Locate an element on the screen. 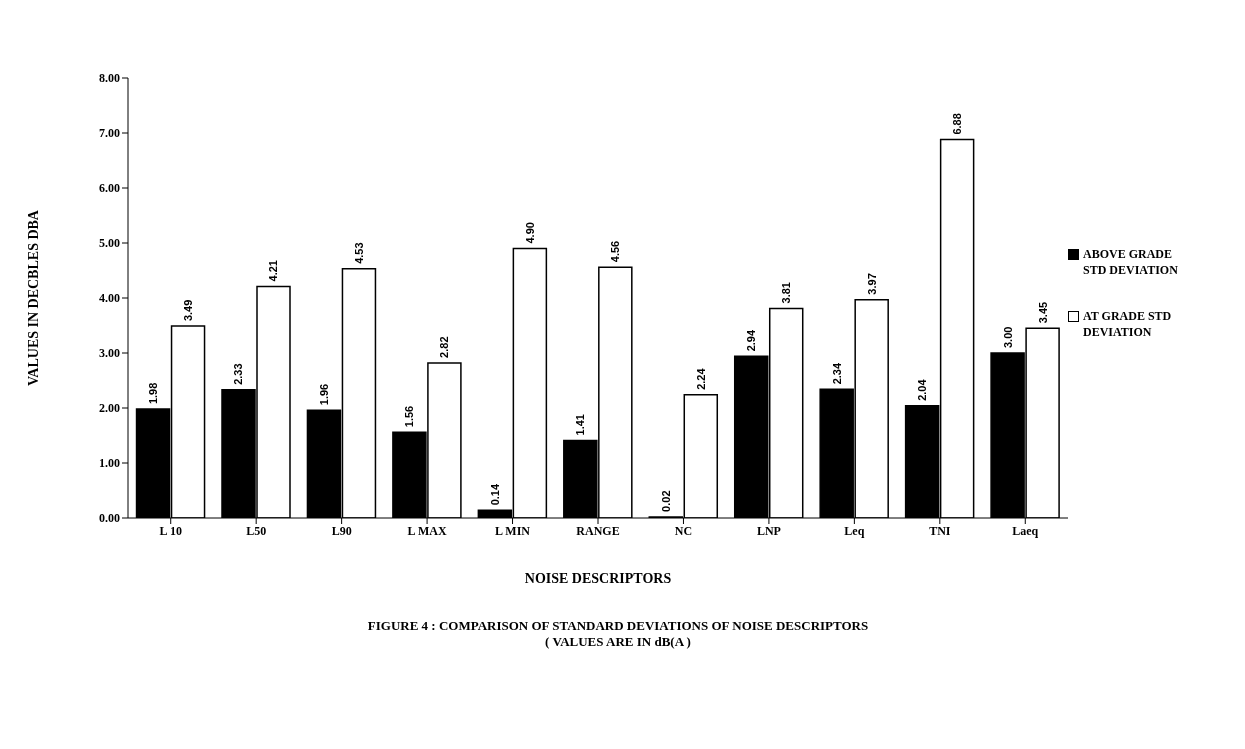 The width and height of the screenshot is (1245, 749). data-label: 0.14 is located at coordinates (494, 494).